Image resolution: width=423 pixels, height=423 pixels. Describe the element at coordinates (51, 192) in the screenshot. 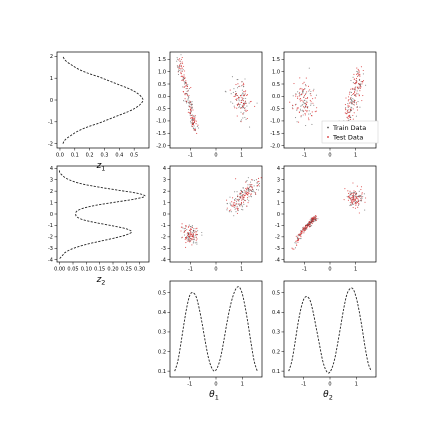

I see `z2-density-ytick-label: 2` at that location.